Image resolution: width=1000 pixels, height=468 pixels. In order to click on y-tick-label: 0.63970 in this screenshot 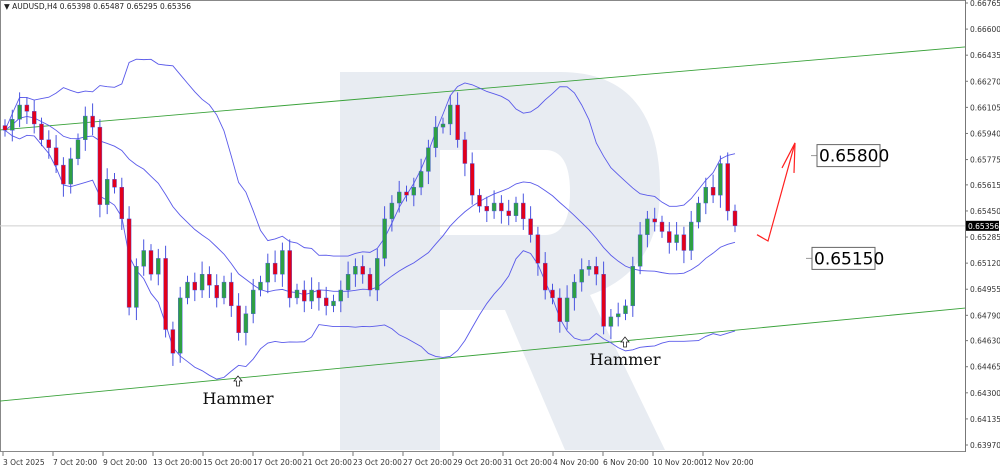, I will do `click(985, 445)`.